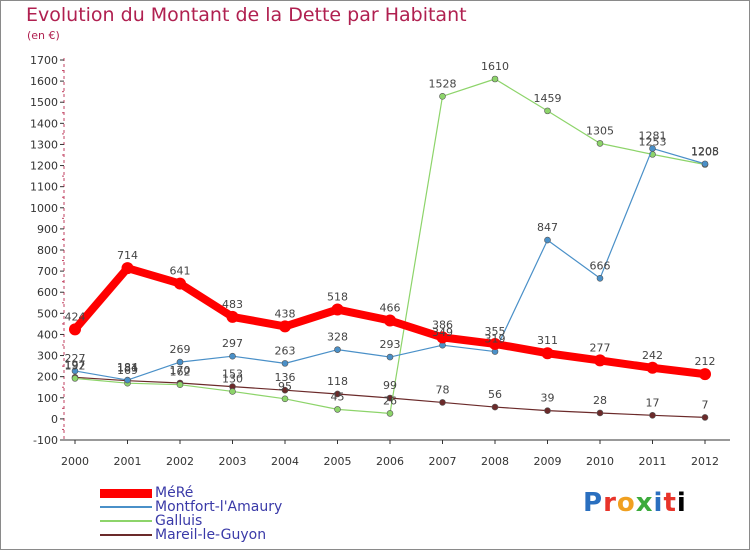  Describe the element at coordinates (548, 398) in the screenshot. I see `data-label: 39` at that location.